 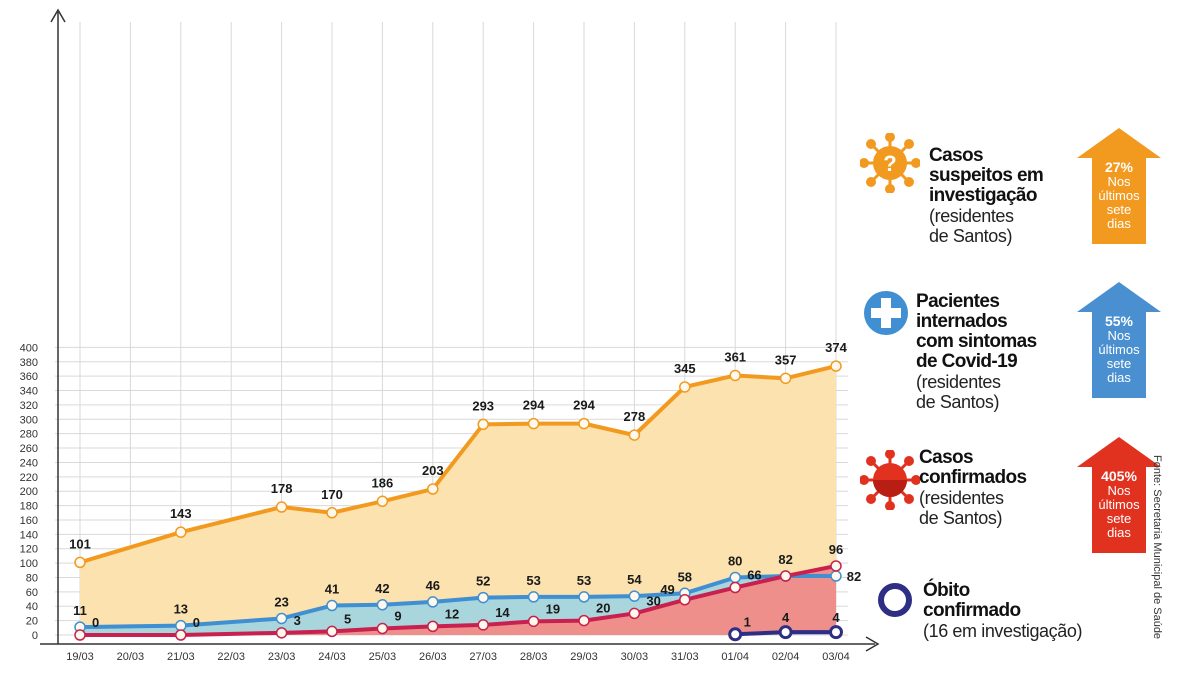 What do you see at coordinates (895, 602) in the screenshot?
I see `ring-icon` at bounding box center [895, 602].